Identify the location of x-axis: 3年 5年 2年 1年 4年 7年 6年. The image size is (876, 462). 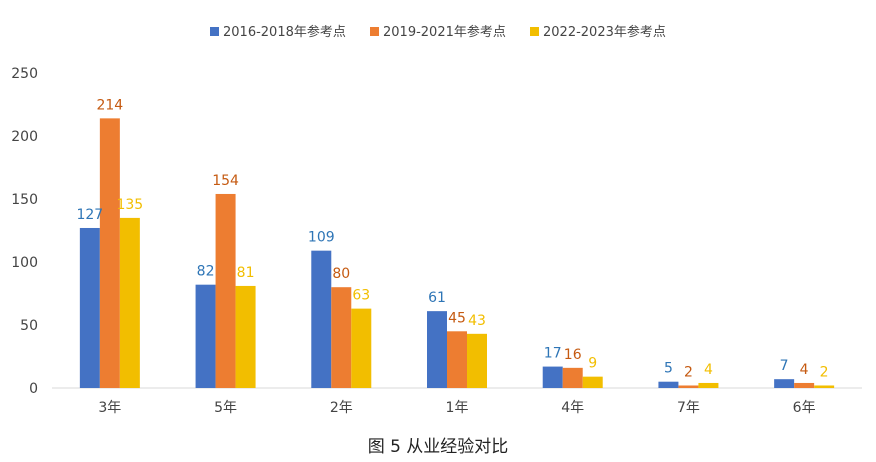
(456, 408).